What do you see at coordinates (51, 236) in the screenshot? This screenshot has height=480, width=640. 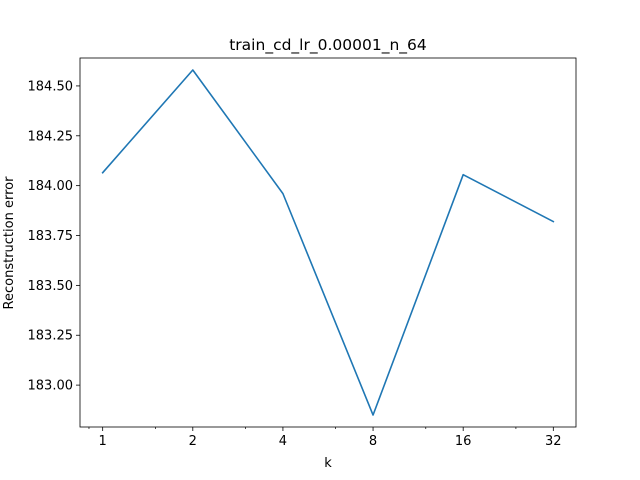 I see `y-tick-label: 183.75` at bounding box center [51, 236].